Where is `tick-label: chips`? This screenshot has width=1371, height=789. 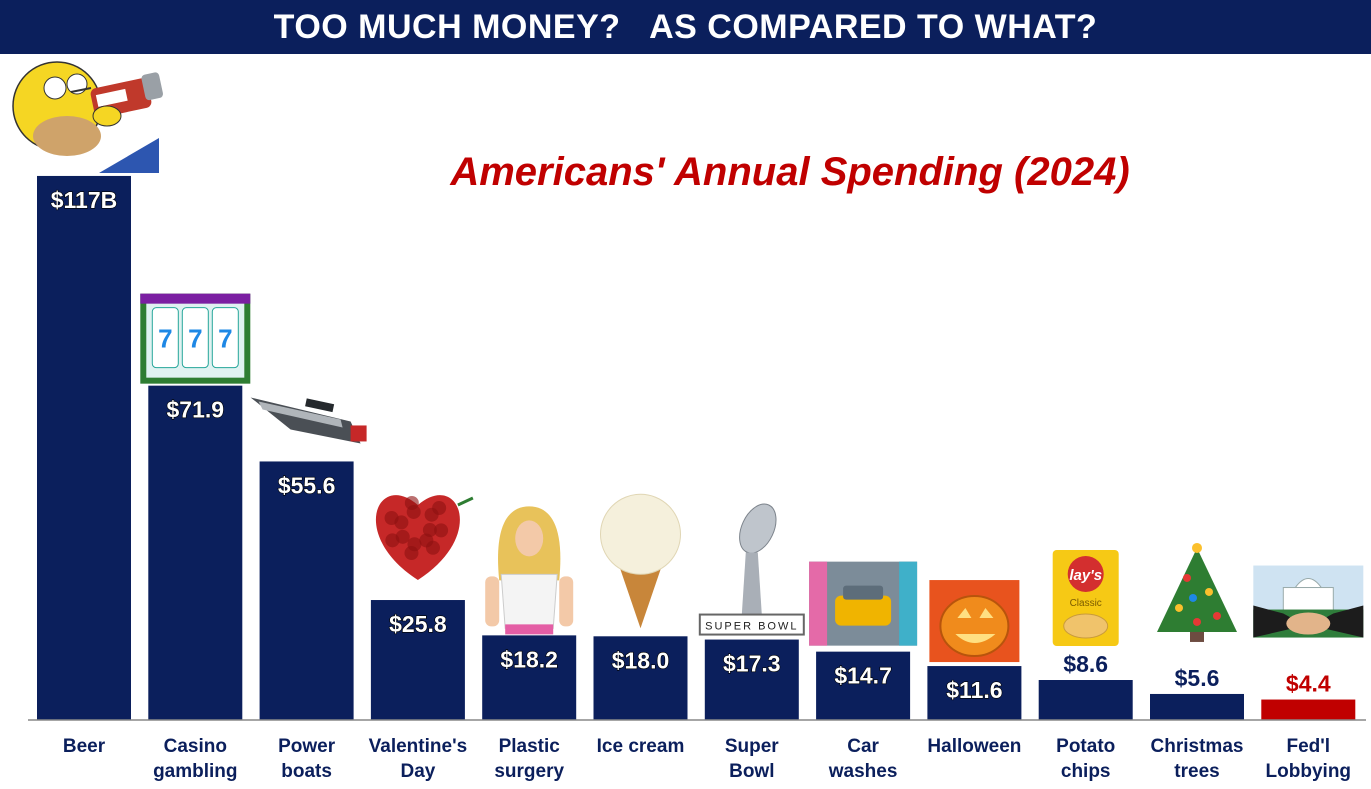 tick-label: chips is located at coordinates (1086, 771).